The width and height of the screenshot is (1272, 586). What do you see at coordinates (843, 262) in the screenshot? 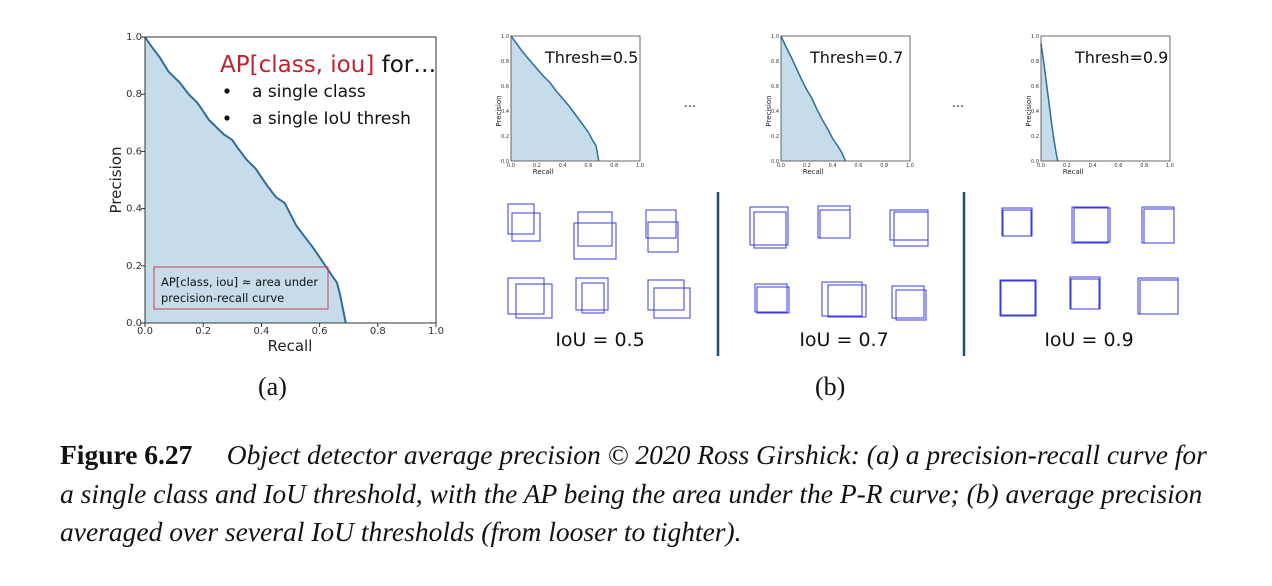
I see `iou-box-examples` at bounding box center [843, 262].